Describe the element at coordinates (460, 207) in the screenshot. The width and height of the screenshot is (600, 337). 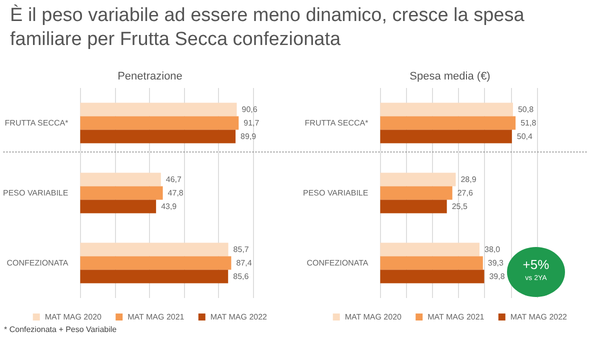
I see `data-label: 25,5` at that location.